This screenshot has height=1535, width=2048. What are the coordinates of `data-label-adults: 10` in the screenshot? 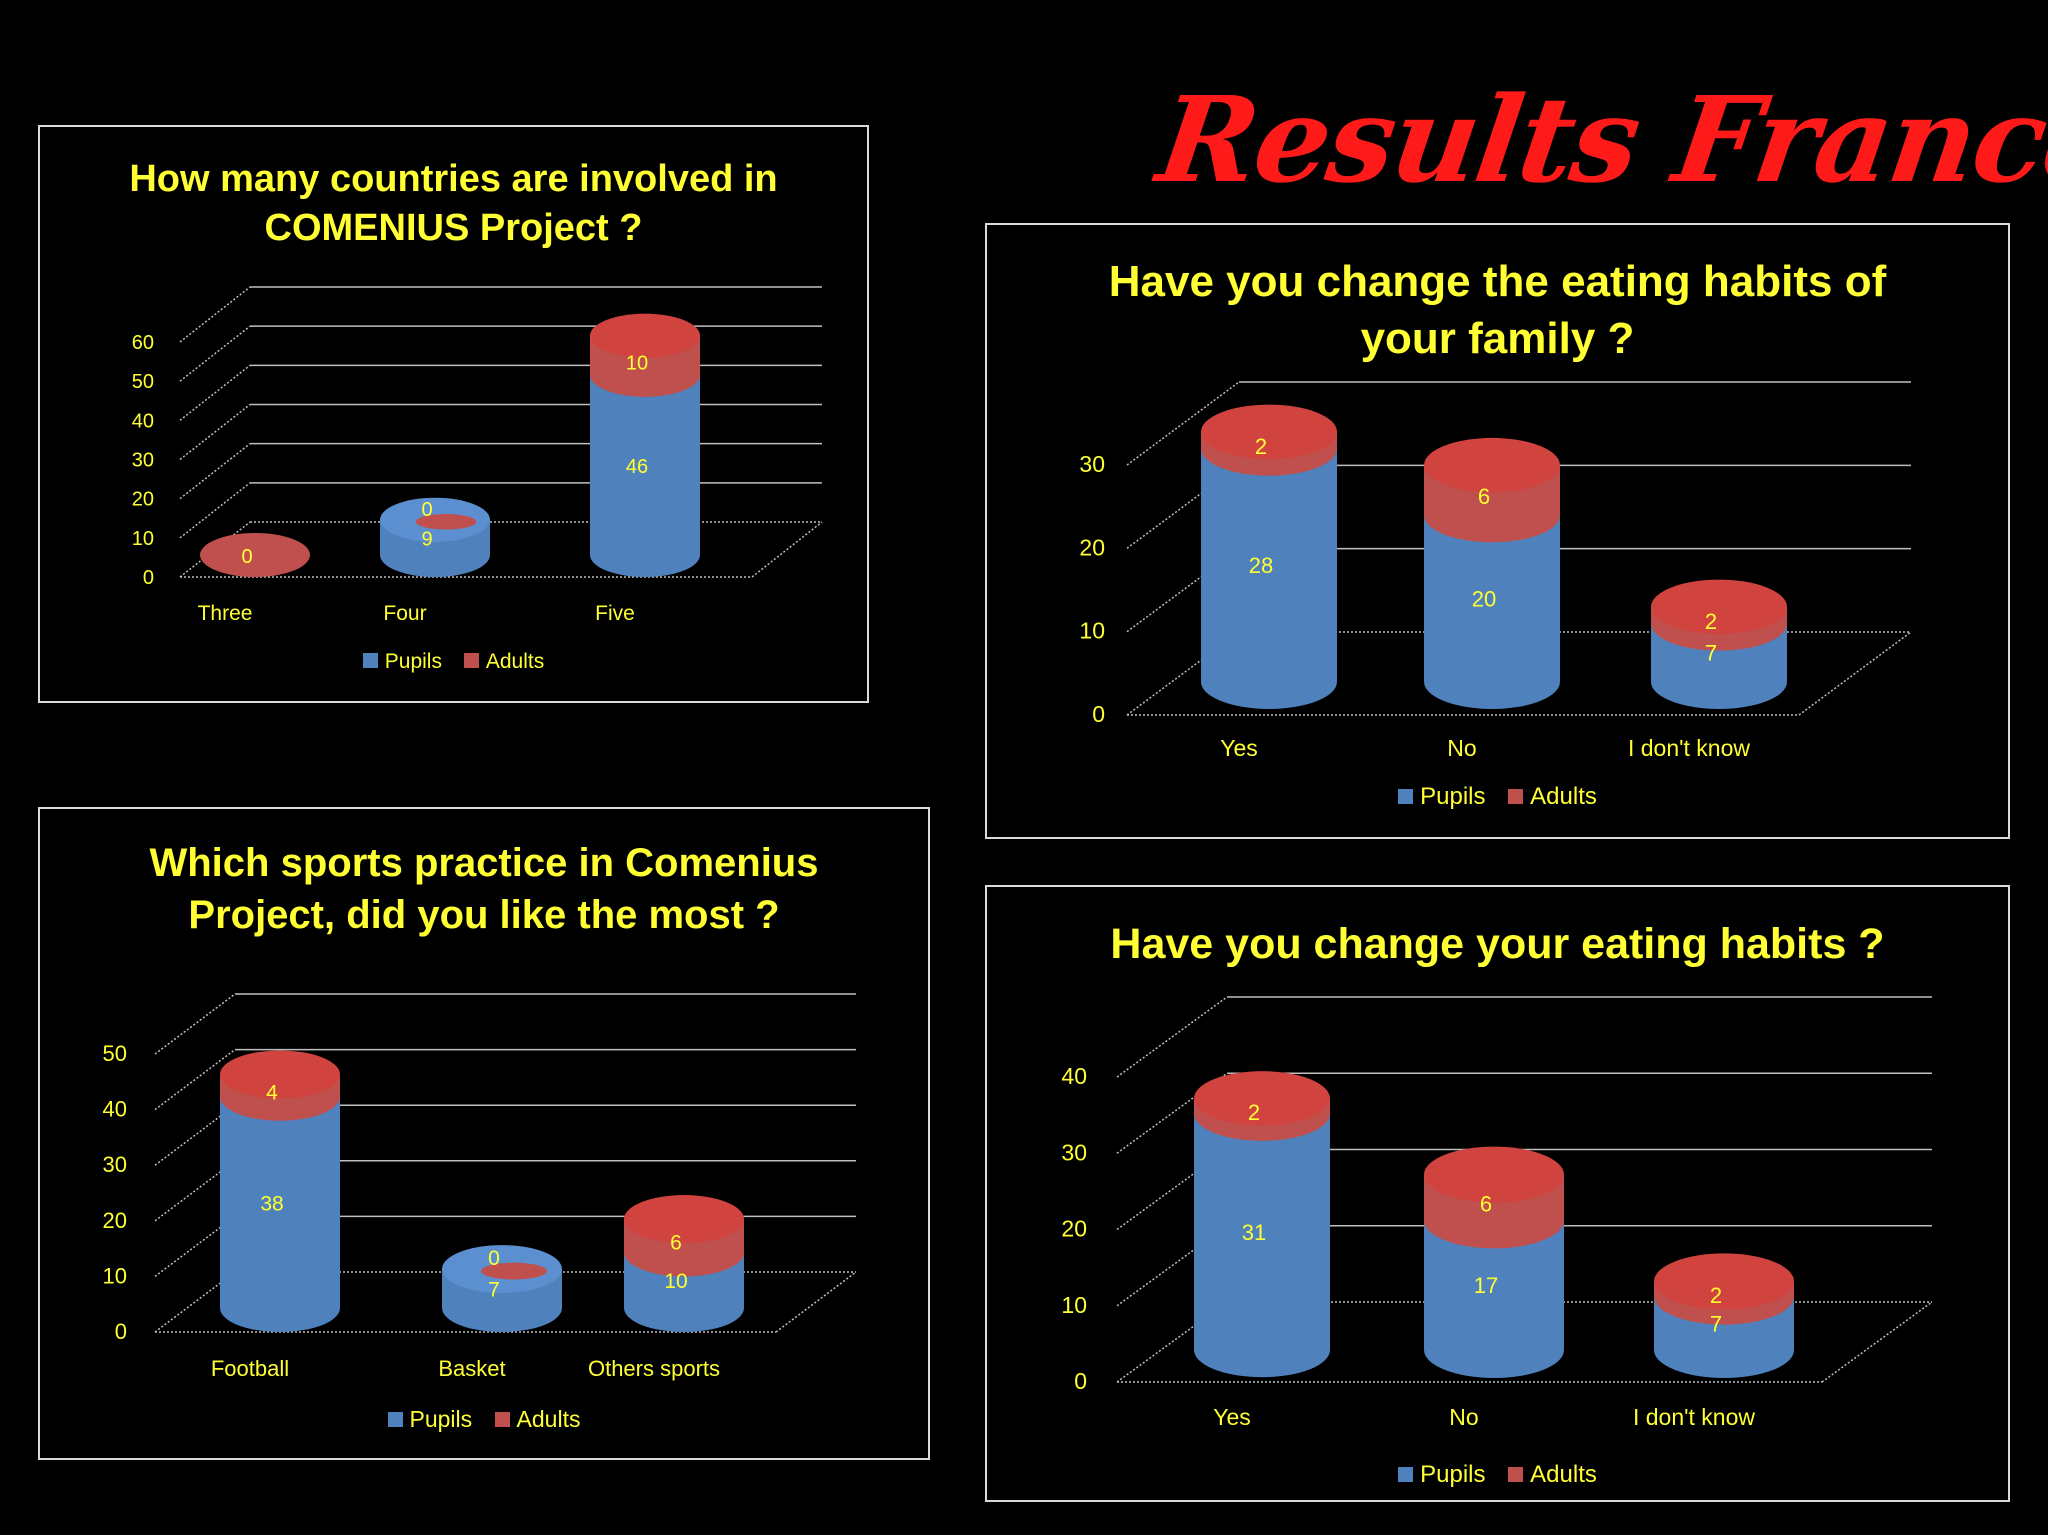 It's located at (637, 363).